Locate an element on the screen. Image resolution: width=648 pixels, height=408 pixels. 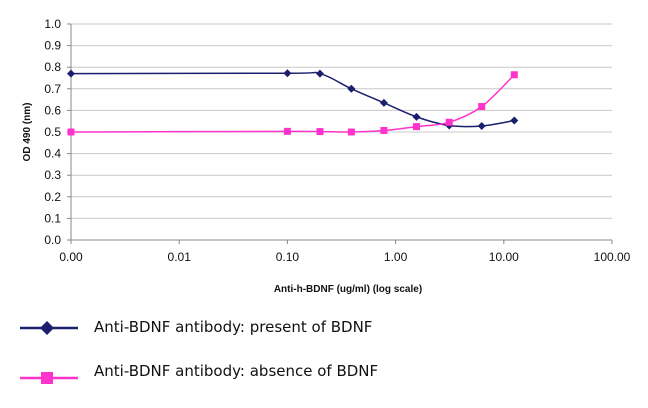
x-tick-label: 10.00 is located at coordinates (504, 257).